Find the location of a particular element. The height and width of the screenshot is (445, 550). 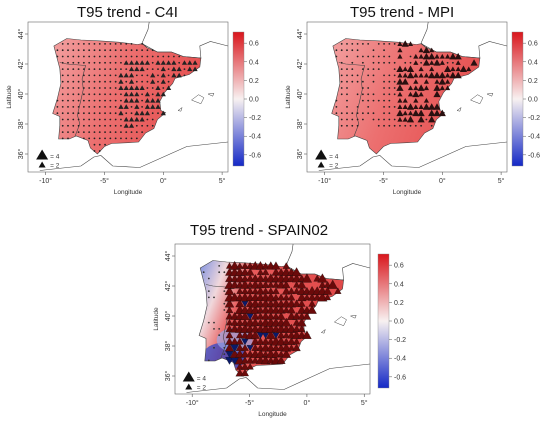

trend-markers is located at coordinates (272, 318).